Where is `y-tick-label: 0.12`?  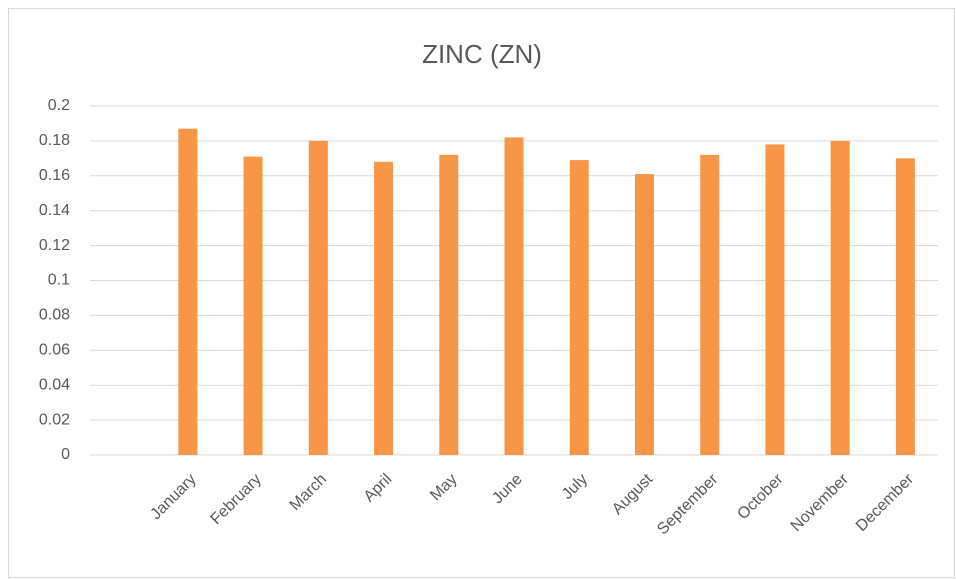
y-tick-label: 0.12 is located at coordinates (54, 245).